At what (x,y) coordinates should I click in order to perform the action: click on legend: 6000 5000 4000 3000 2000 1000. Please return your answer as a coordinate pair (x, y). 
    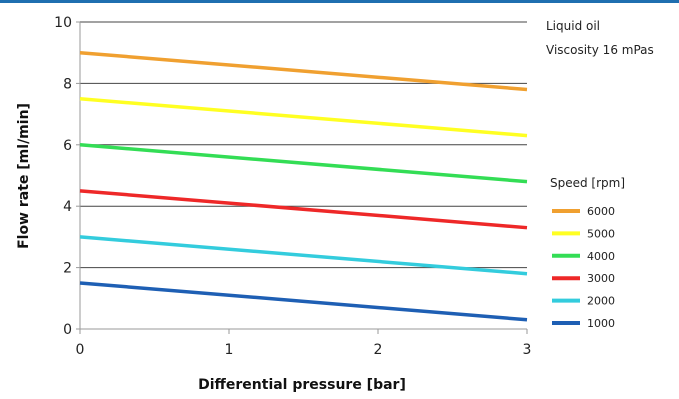
    Looking at the image, I should click on (583, 267).